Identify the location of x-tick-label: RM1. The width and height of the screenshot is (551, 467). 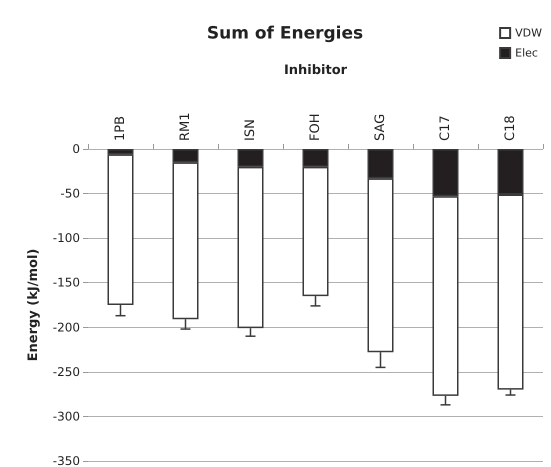
(185, 126).